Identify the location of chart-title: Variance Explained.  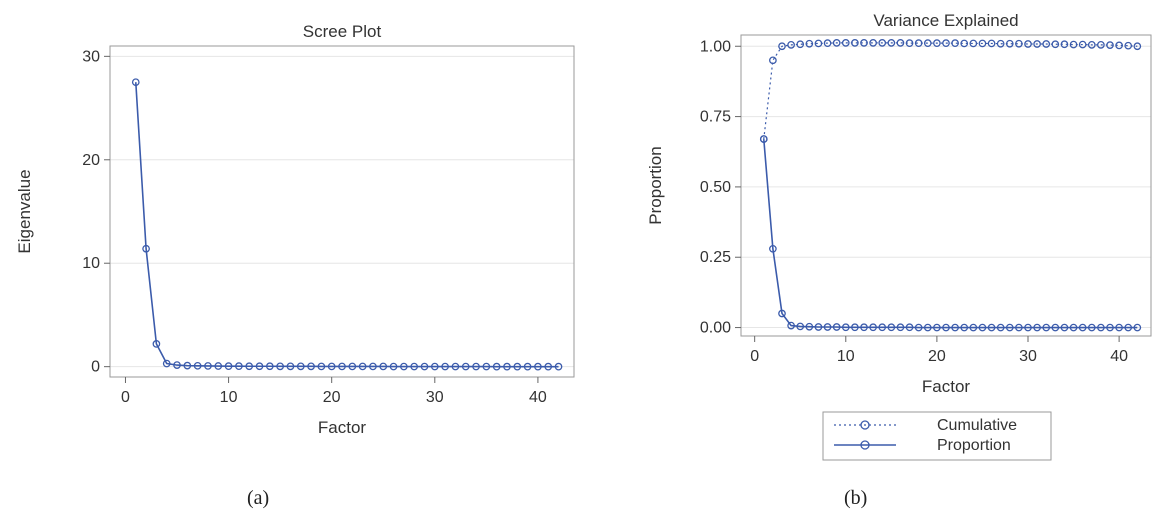
(945, 20).